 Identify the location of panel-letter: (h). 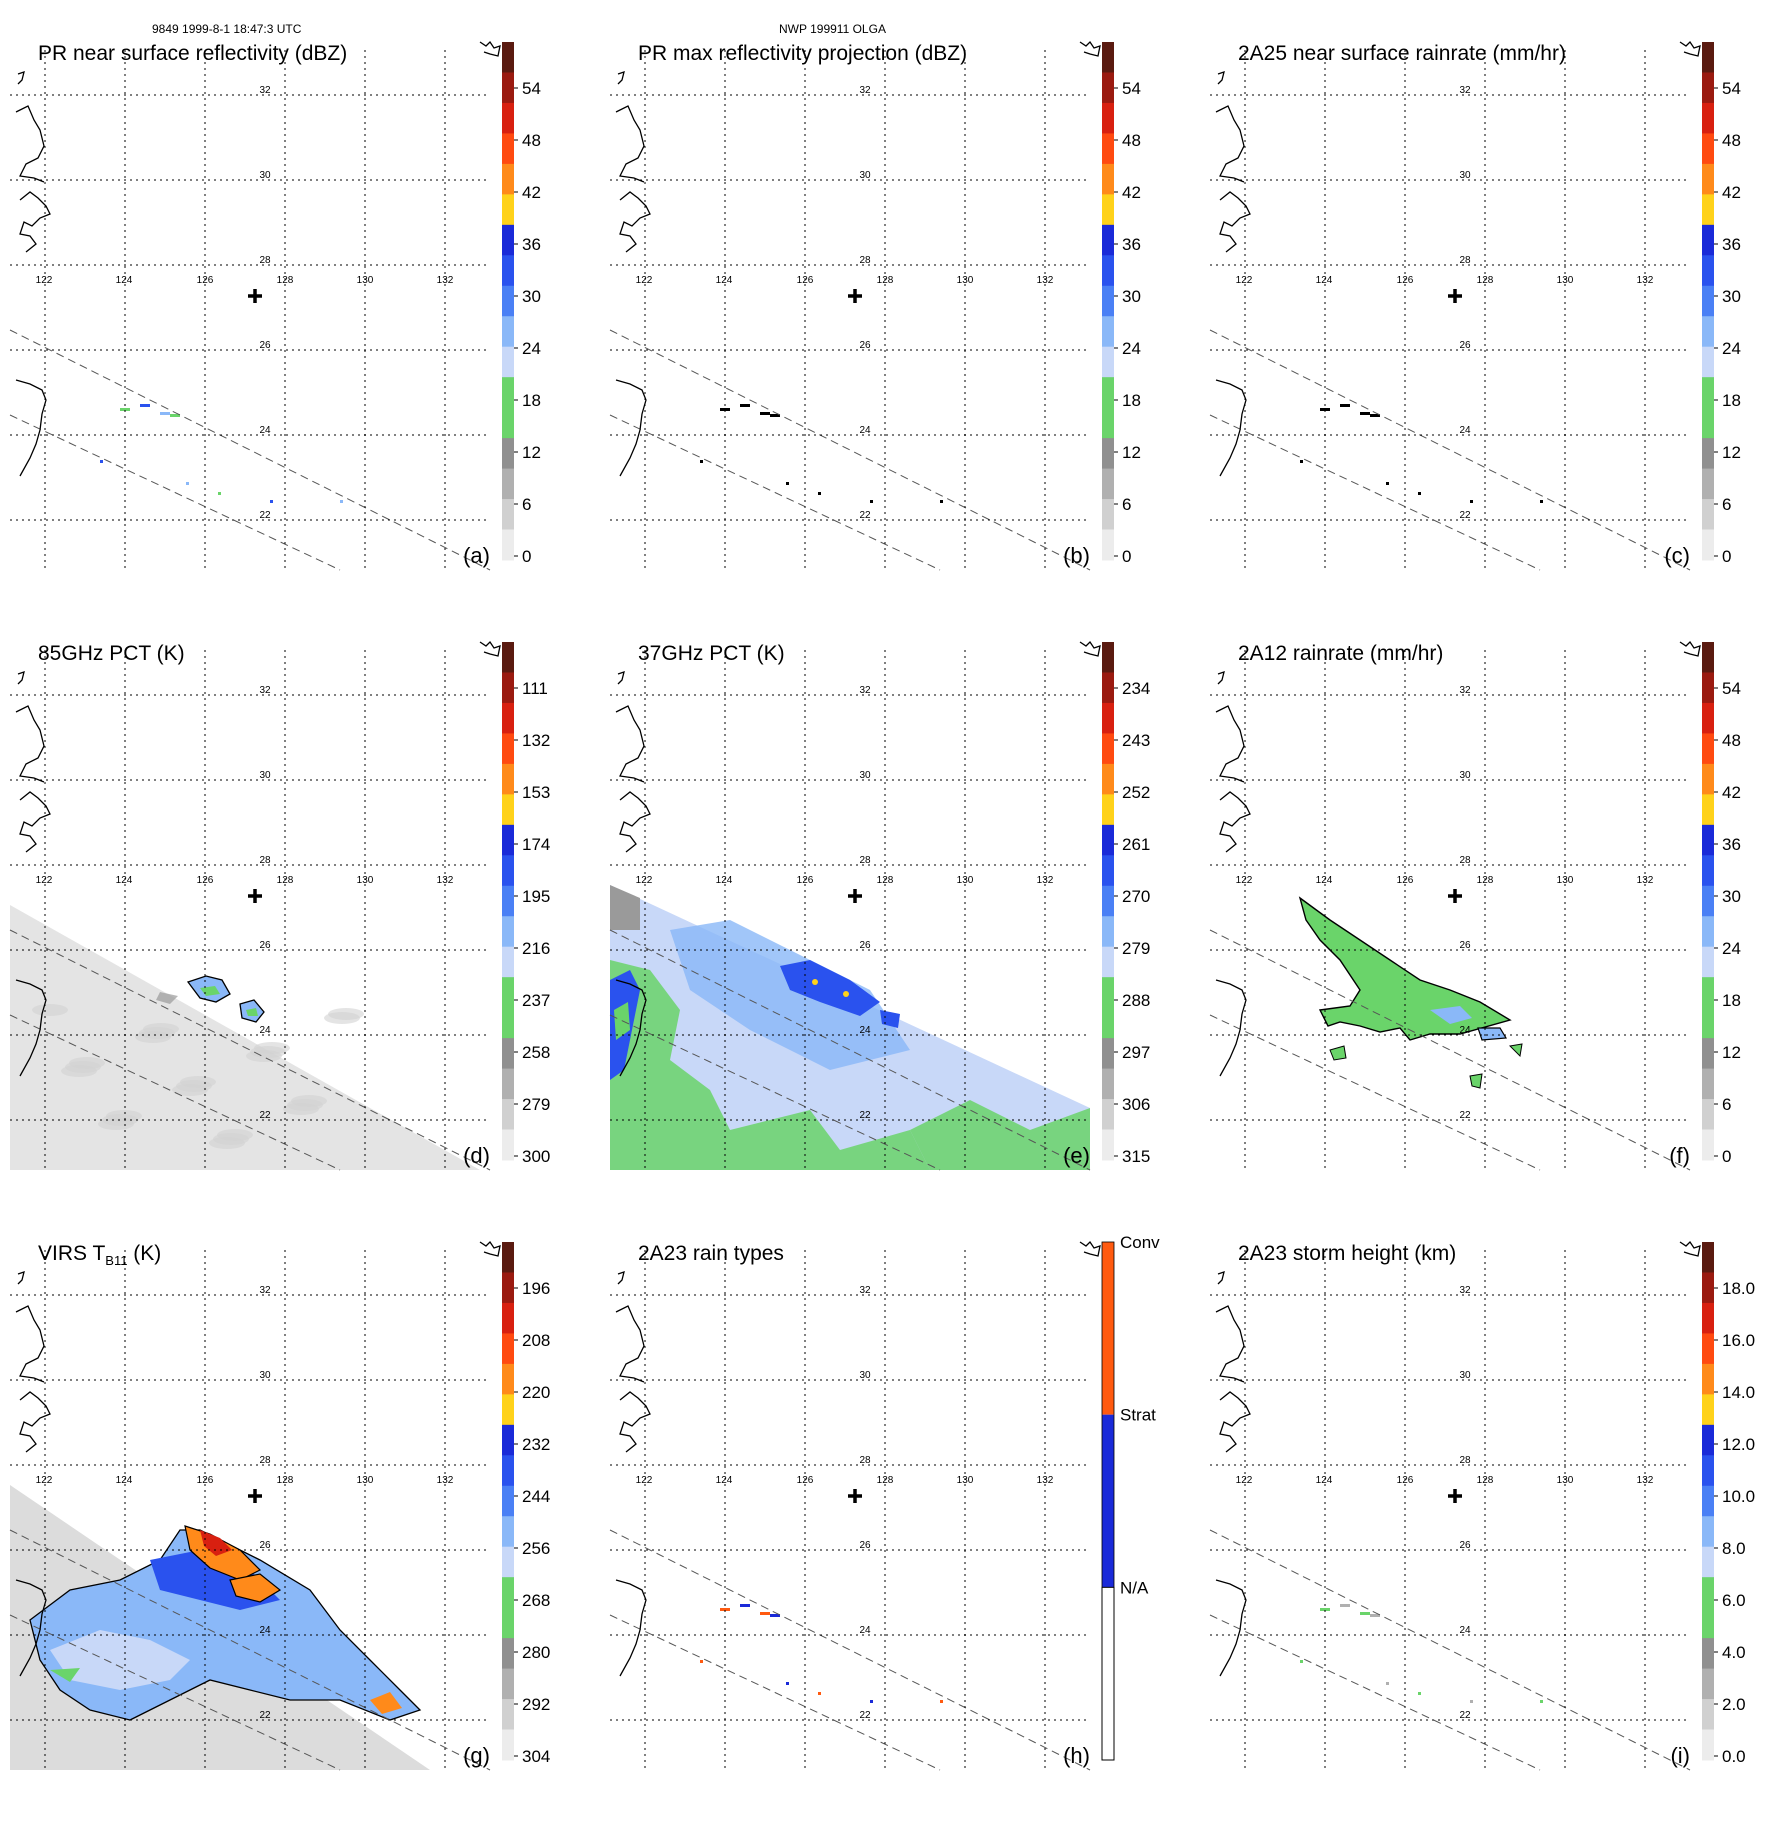
(1076, 1755).